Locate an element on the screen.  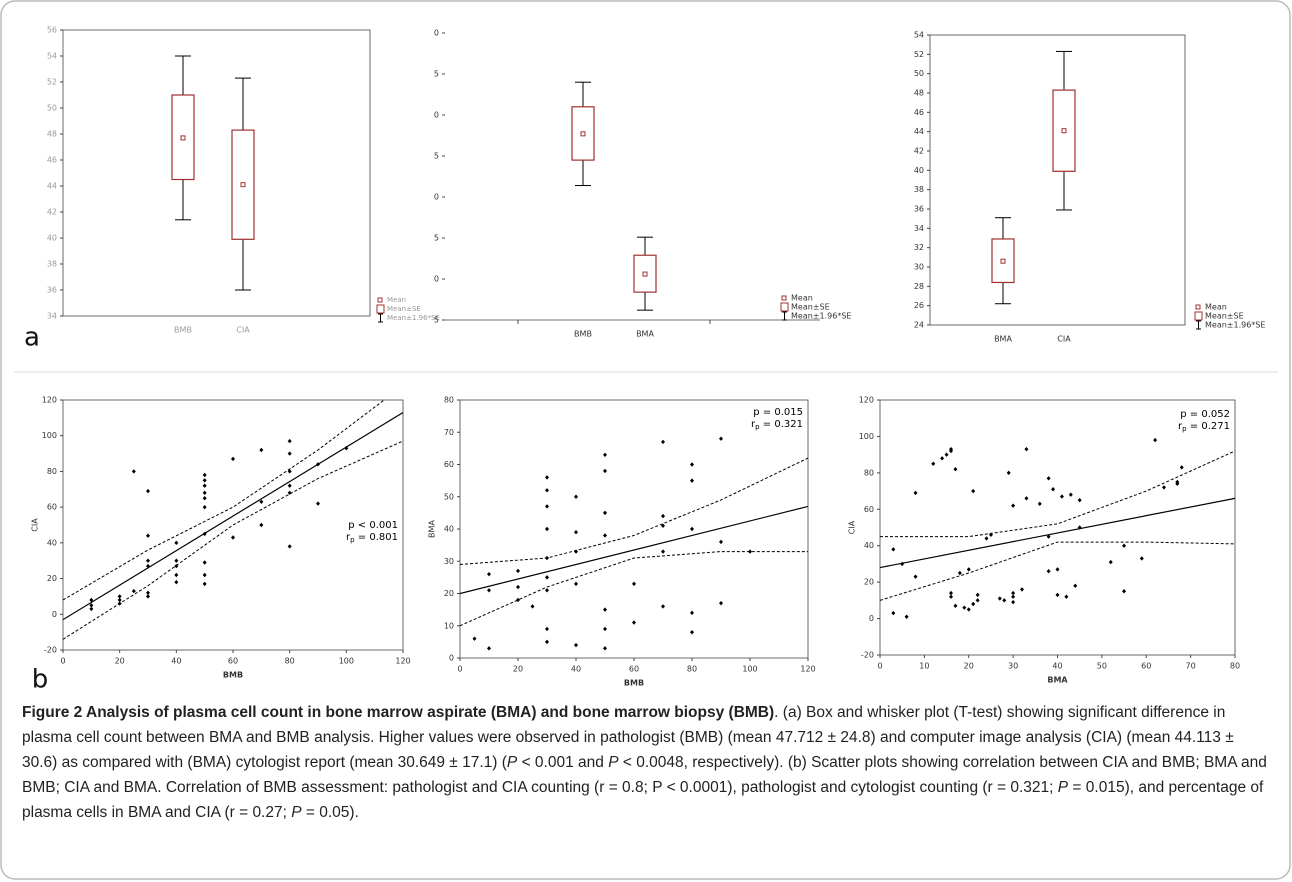
y-tick-label: 46 is located at coordinates (919, 112).